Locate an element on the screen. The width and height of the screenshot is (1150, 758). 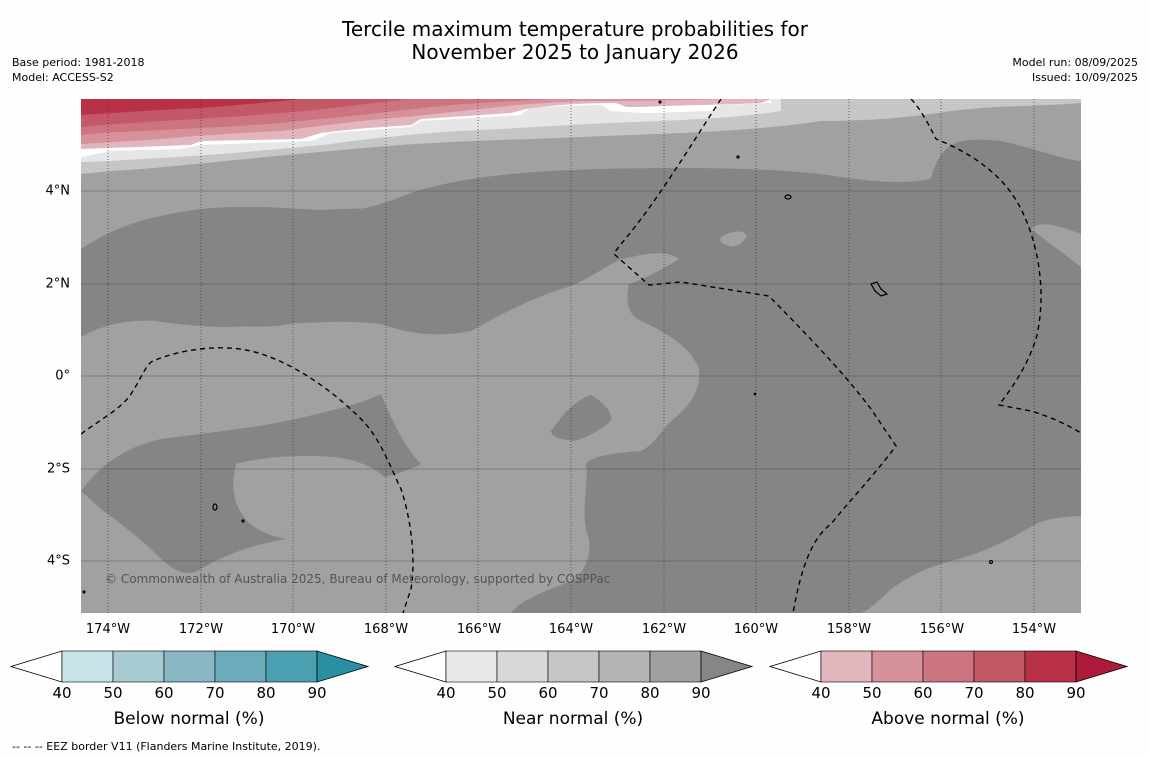
model-run: Model run: 08/09/2025 is located at coordinates (1075, 62).